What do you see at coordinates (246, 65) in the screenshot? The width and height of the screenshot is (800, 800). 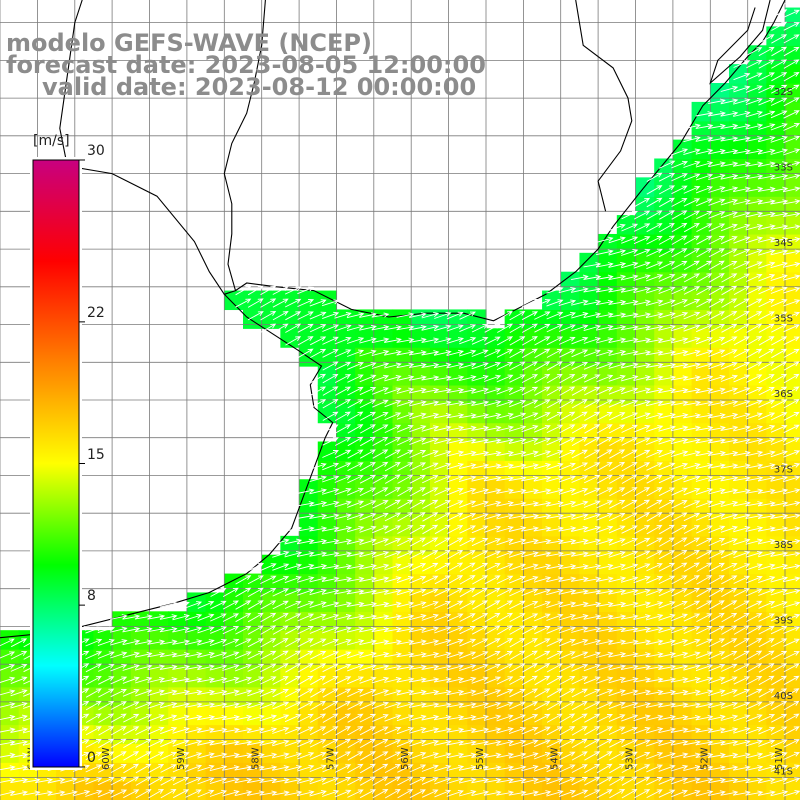 I see `forecast-date: forecast date: 2023-08-05 12:00:00` at bounding box center [246, 65].